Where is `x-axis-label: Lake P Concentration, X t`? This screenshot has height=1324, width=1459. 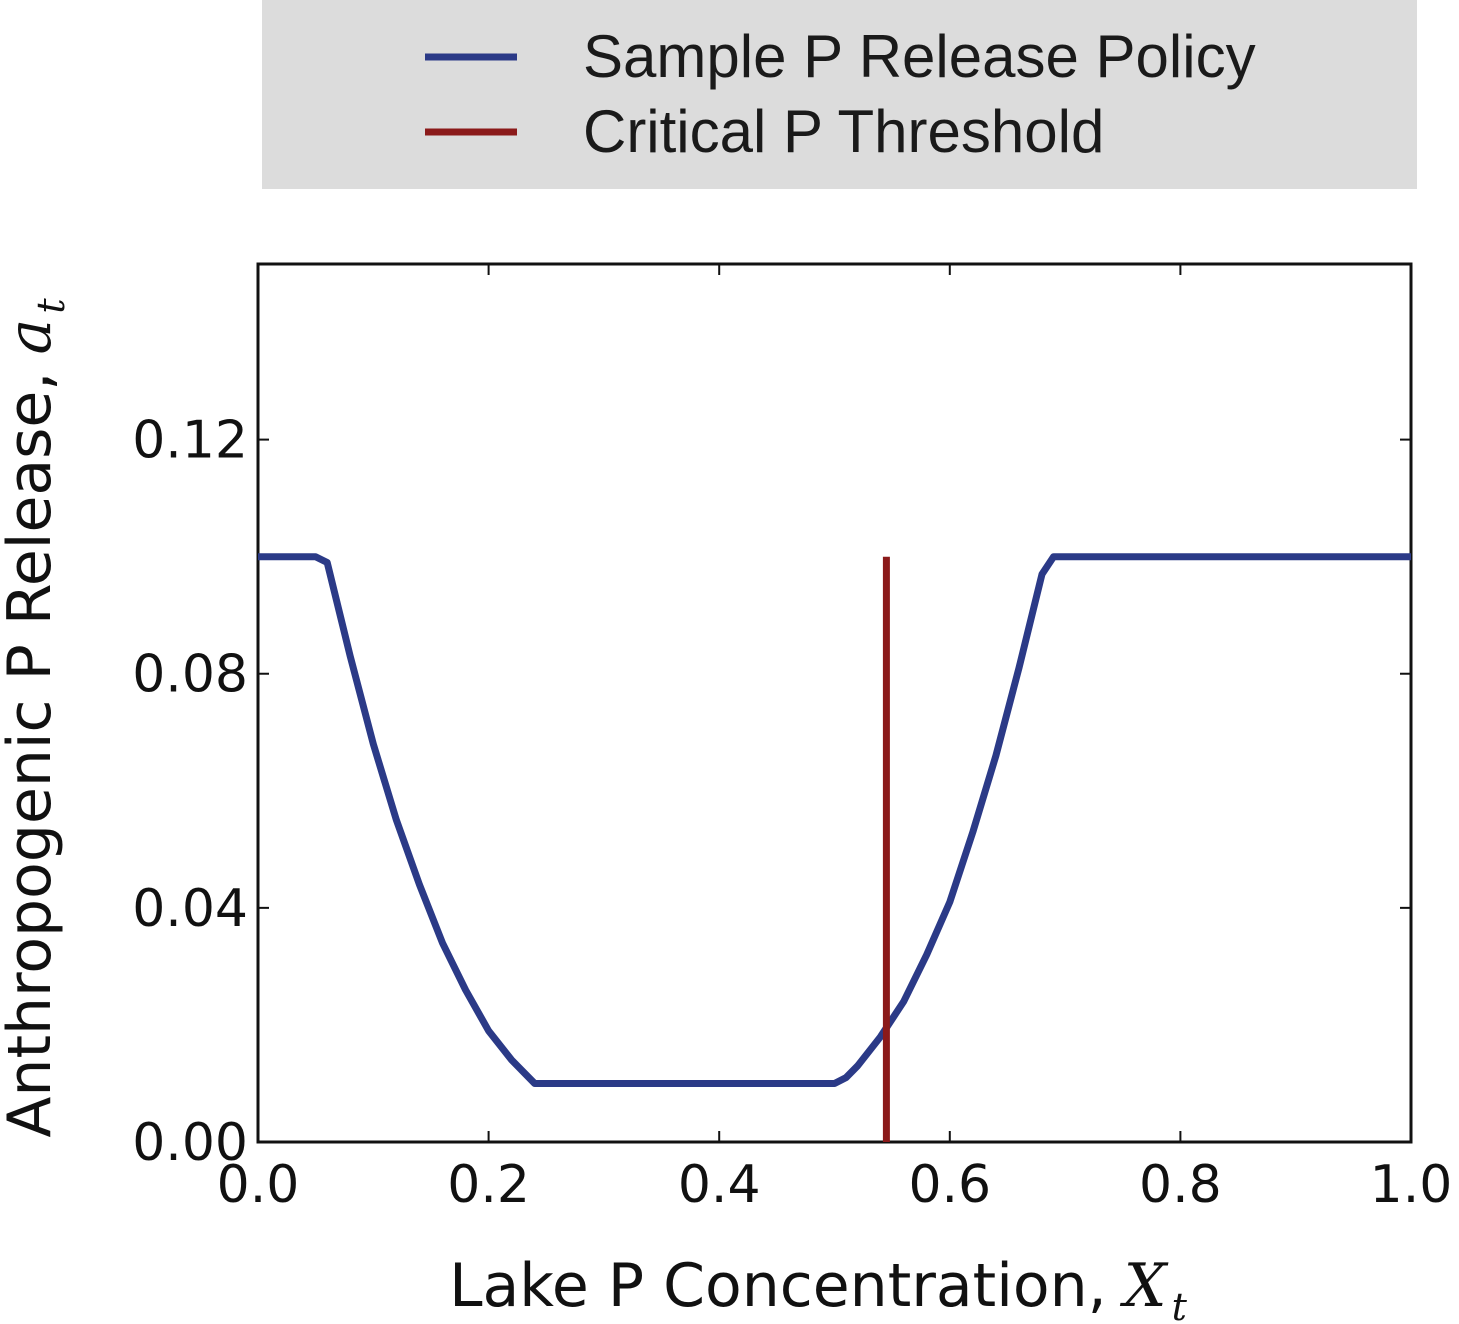
x-axis-label: Lake P Concentration, X t is located at coordinates (818, 1287).